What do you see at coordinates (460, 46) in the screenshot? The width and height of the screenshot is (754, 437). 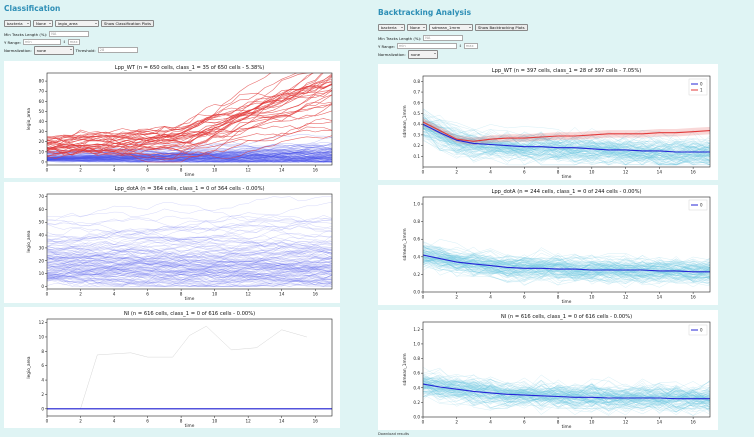 I see `bt-yrange-spin: ⇕` at bounding box center [460, 46].